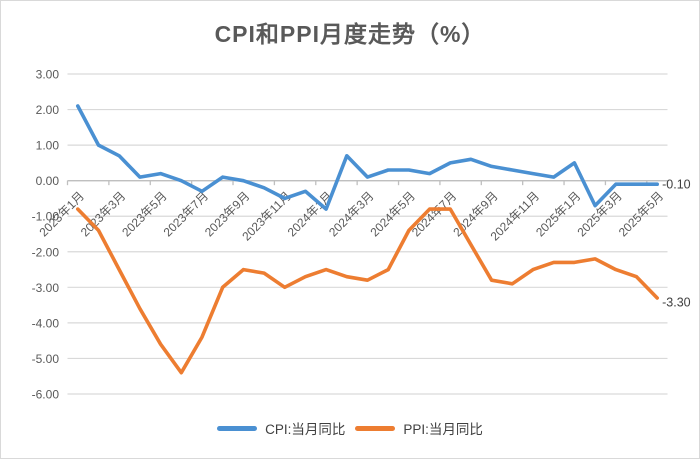  I want to click on cpi-line-swatch, so click(237, 428).